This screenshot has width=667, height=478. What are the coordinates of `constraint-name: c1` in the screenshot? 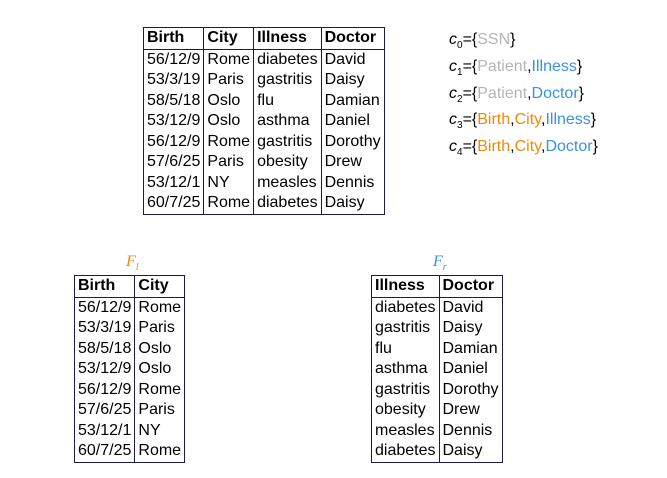 It's located at (456, 67).